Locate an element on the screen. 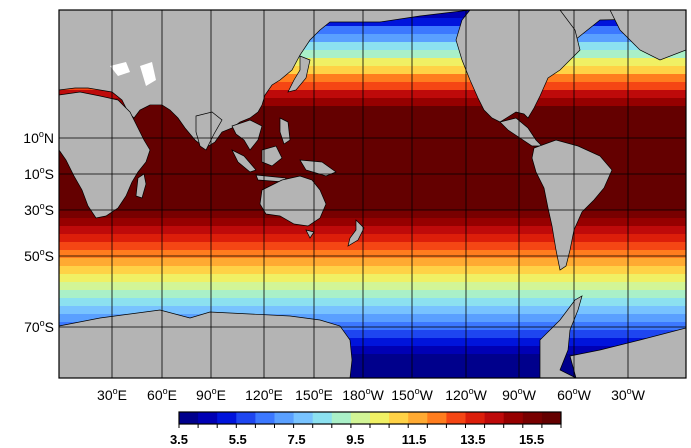 The image size is (691, 448). indochina-land is located at coordinates (247, 135).